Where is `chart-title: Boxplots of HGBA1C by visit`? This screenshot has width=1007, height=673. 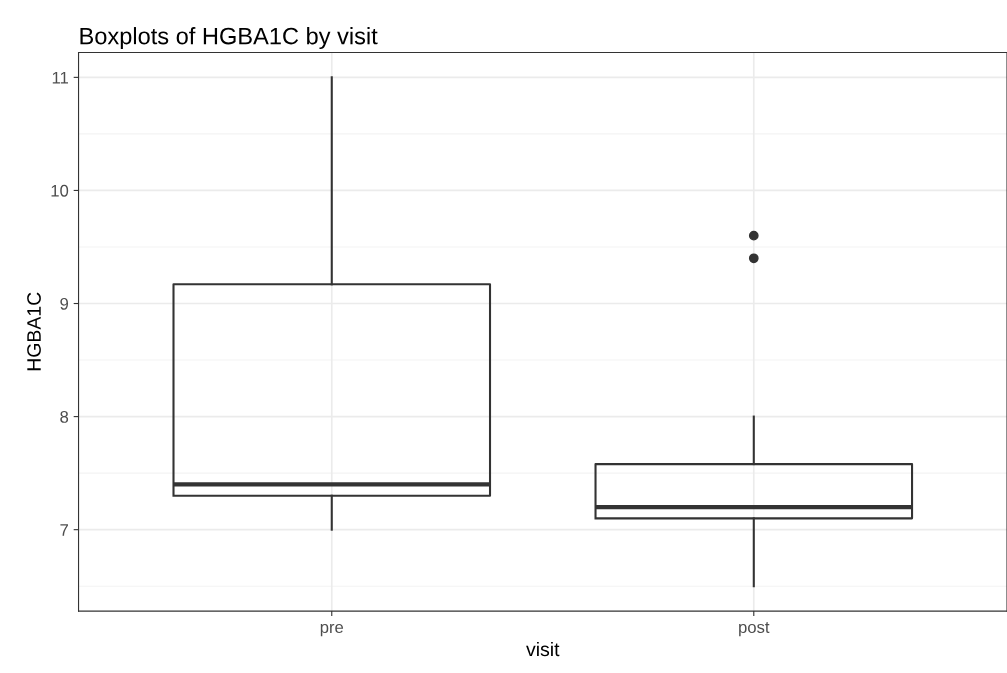
chart-title: Boxplots of HGBA1C by visit is located at coordinates (229, 38).